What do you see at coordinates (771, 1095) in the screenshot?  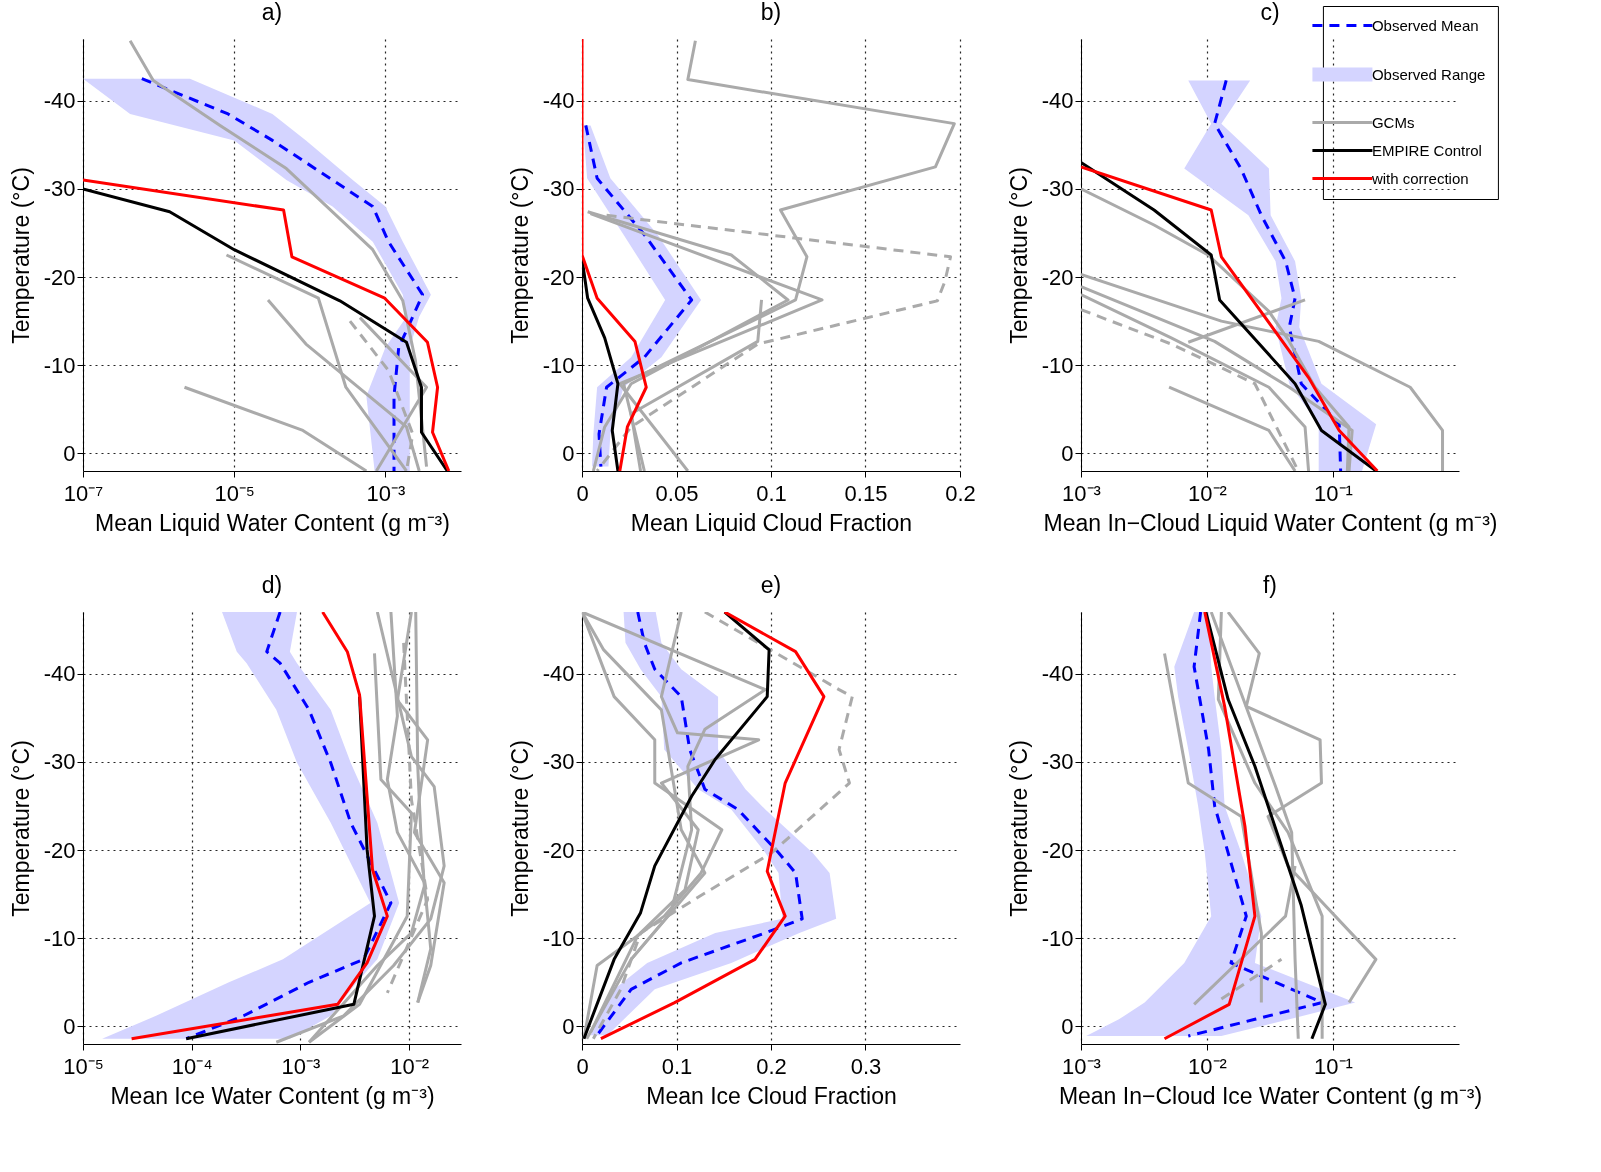 I see `x-axis-title: Mean Ice Cloud Fraction` at bounding box center [771, 1095].